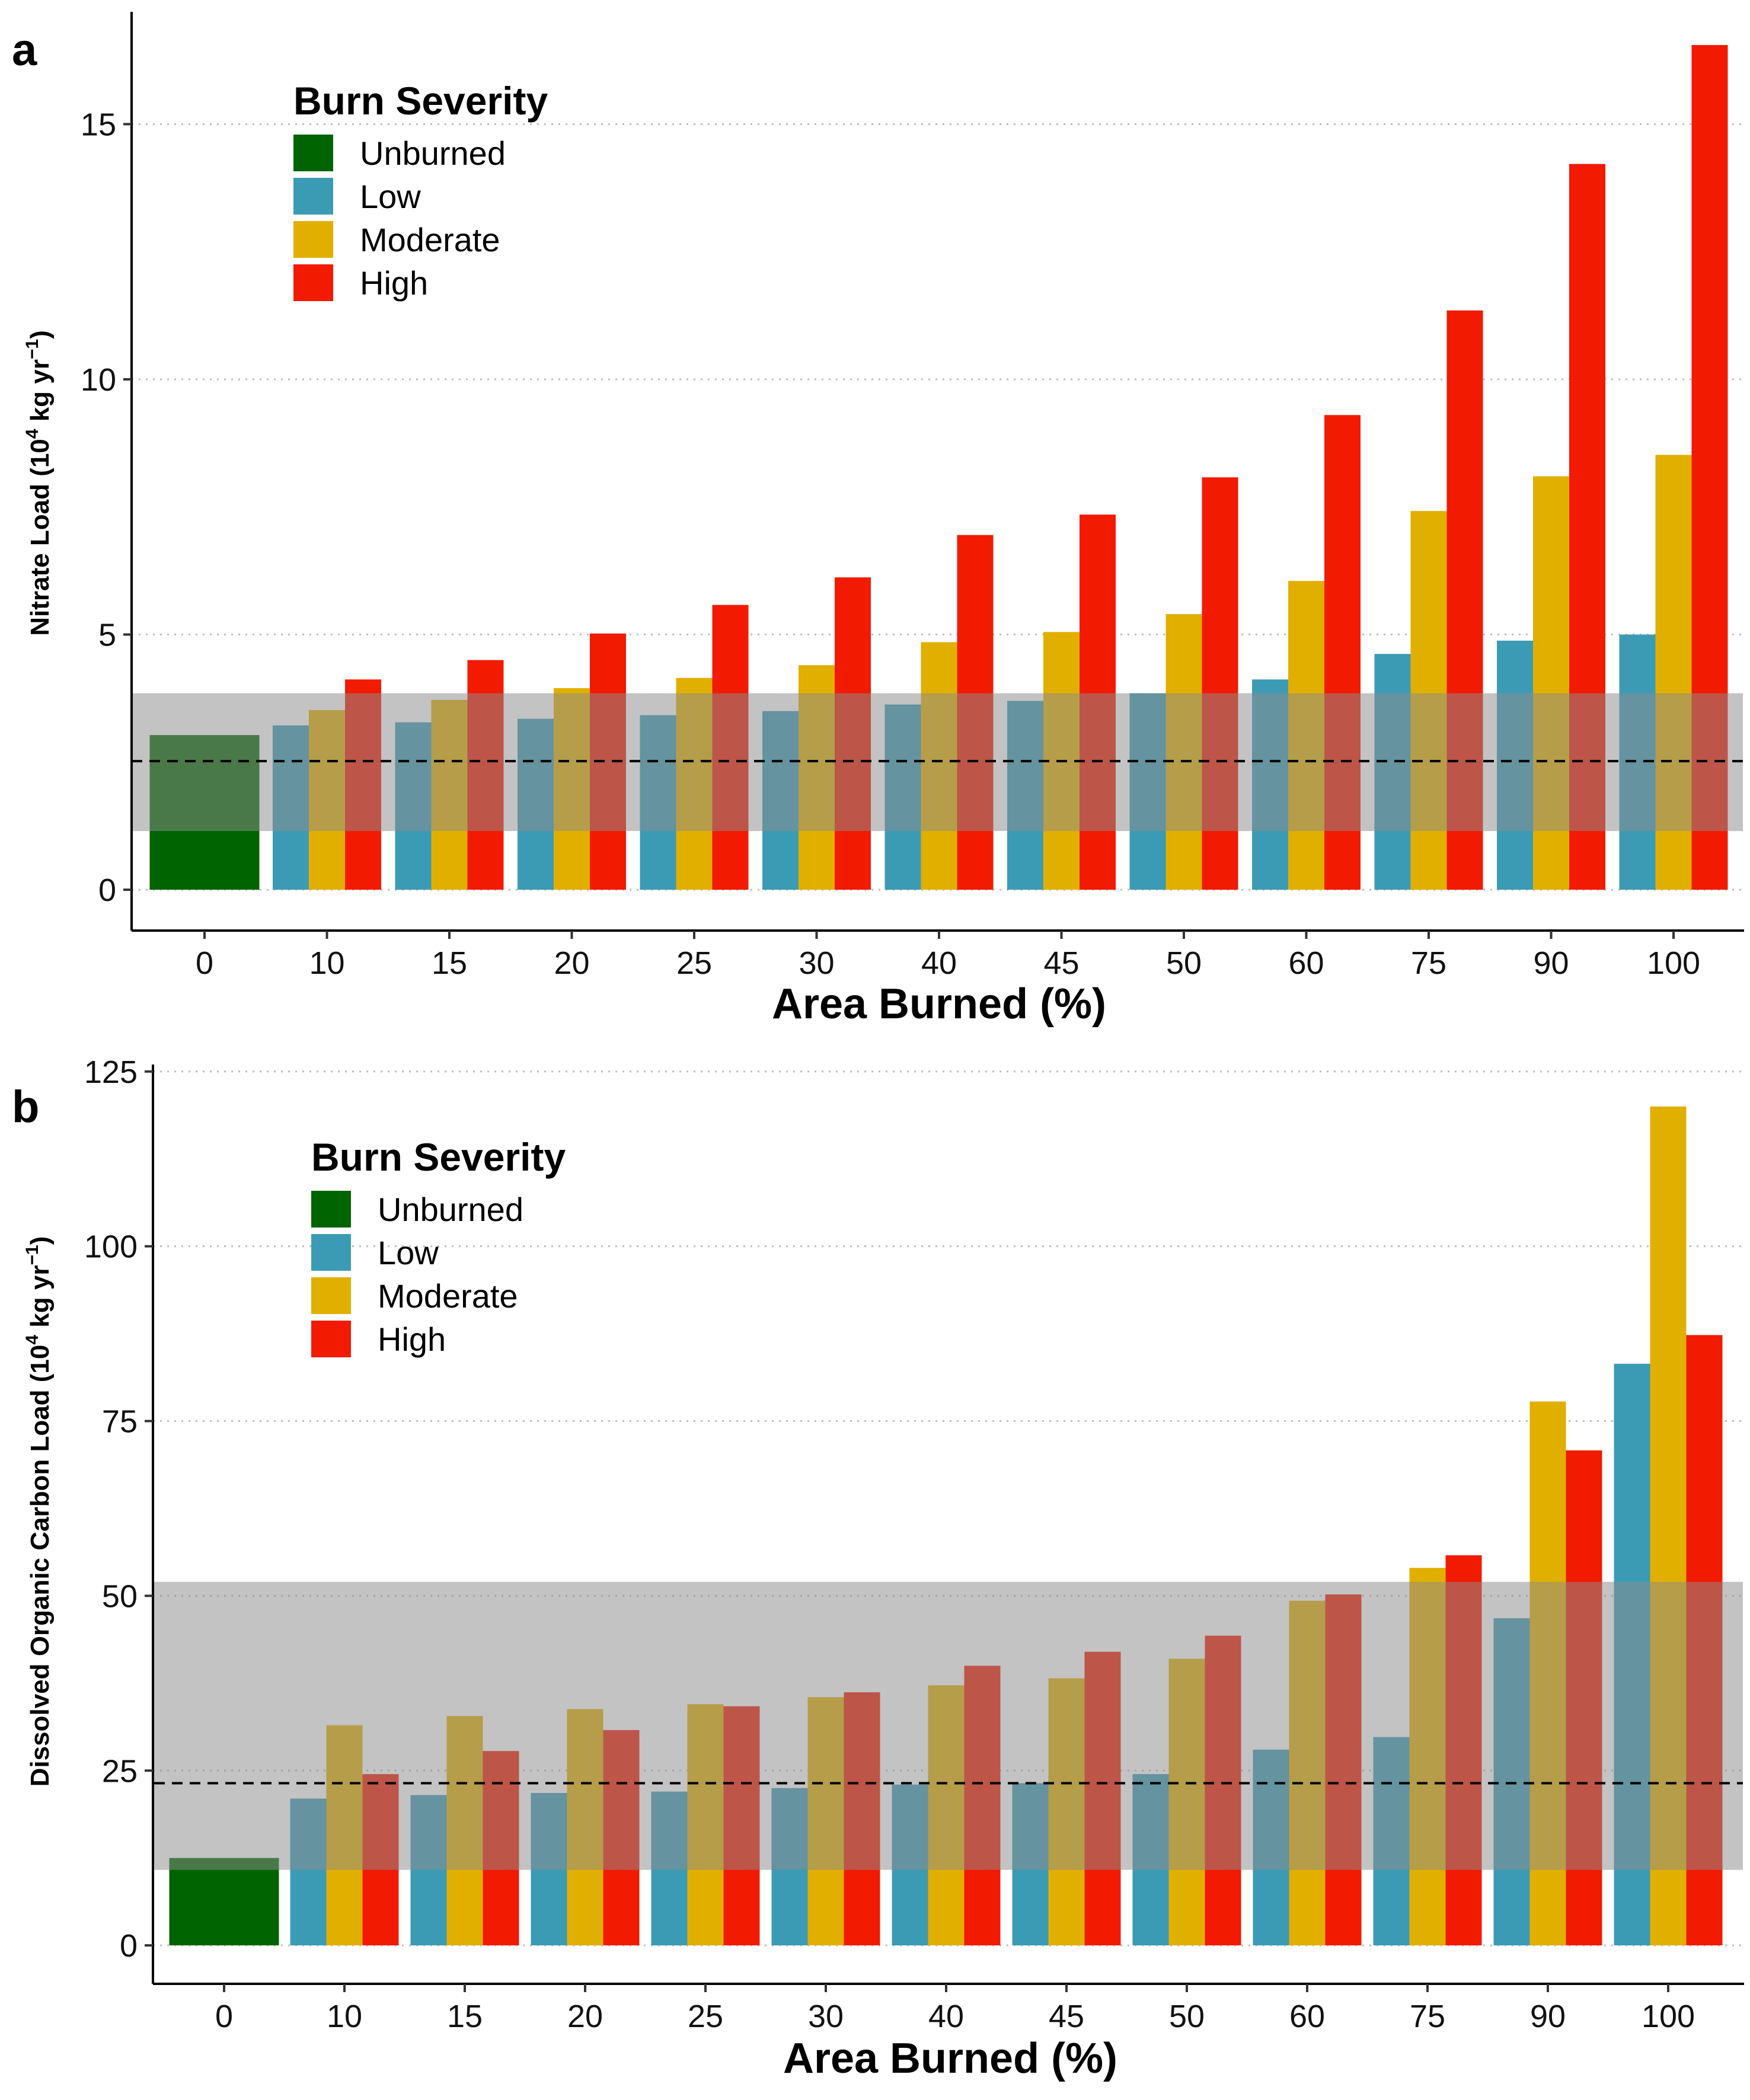  I want to click on y-tick-label-100: 100, so click(111, 1247).